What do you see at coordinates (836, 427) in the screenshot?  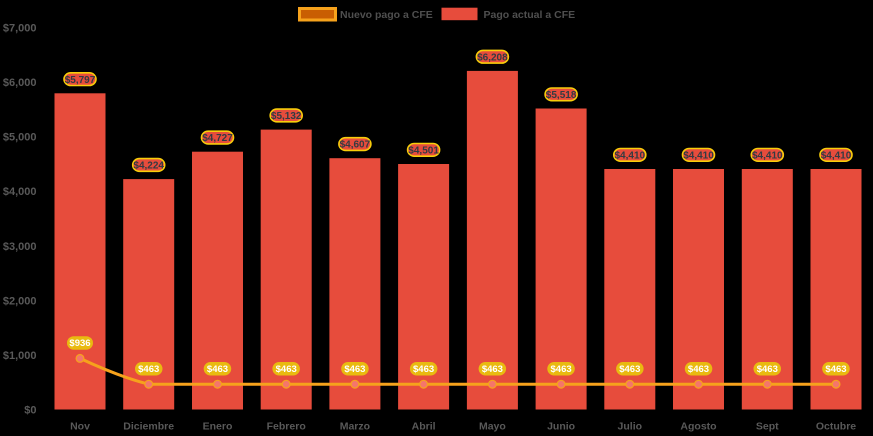 I see `svg-text: Octubre` at bounding box center [836, 427].